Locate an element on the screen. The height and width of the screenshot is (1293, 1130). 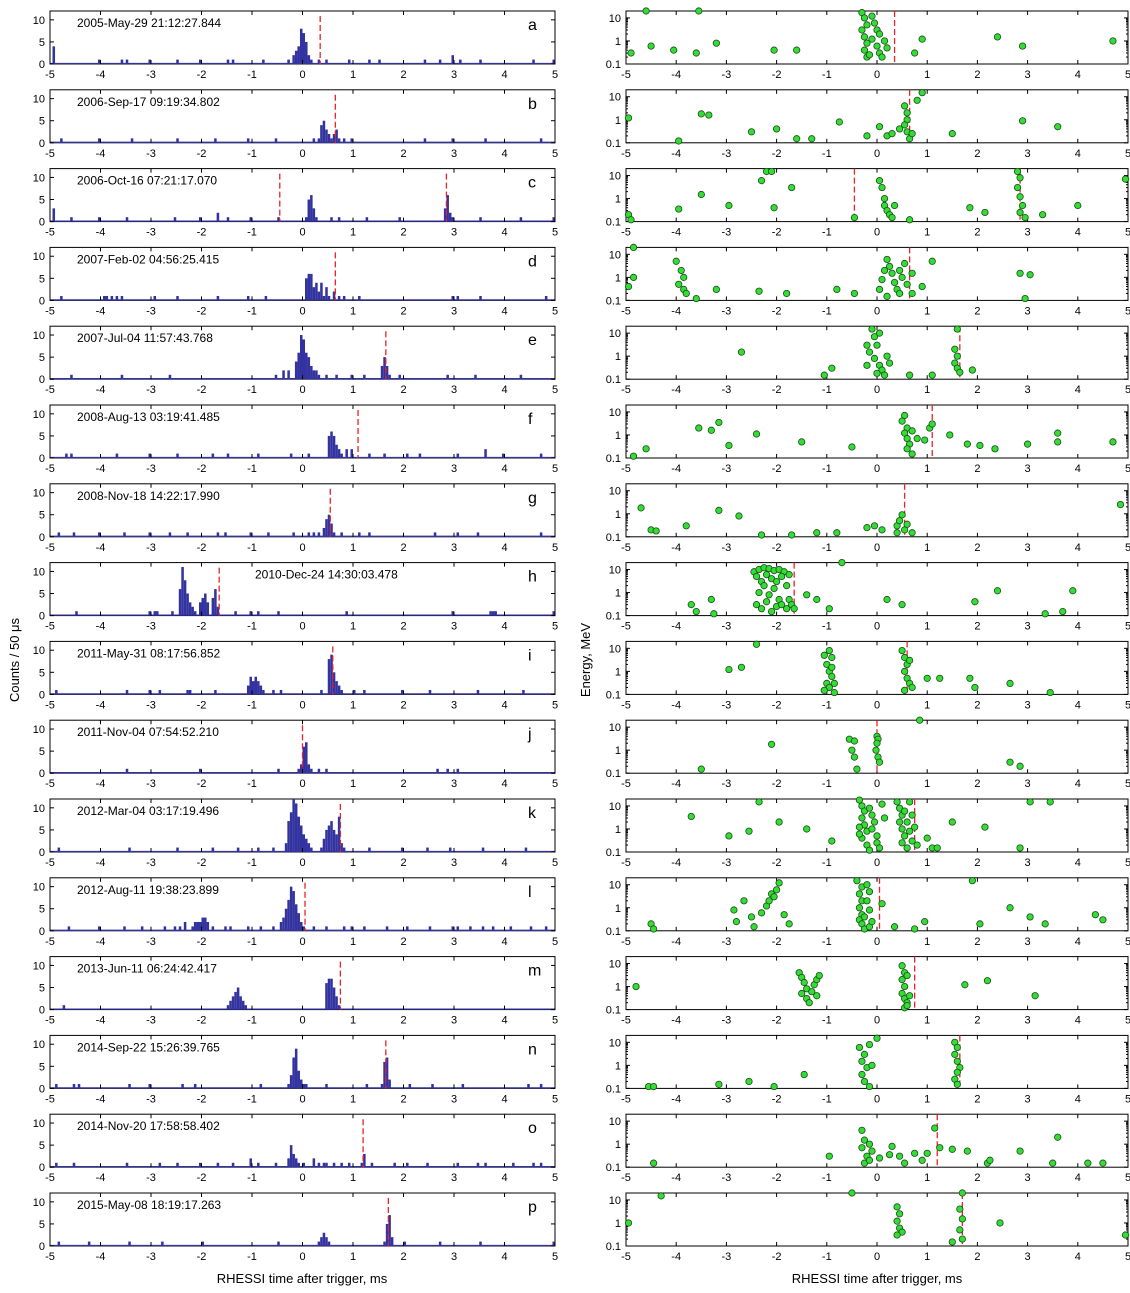
x-tick-label: 3 is located at coordinates (454, 1178).